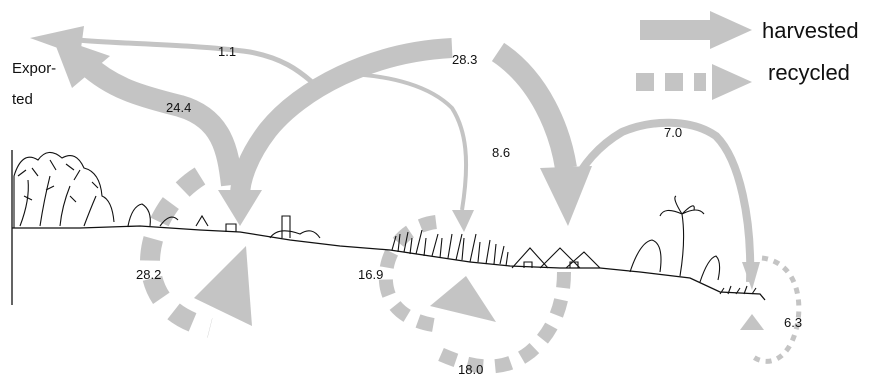 The image size is (895, 381). Describe the element at coordinates (776, 309) in the screenshot. I see `flow-6-3-recycle` at that location.